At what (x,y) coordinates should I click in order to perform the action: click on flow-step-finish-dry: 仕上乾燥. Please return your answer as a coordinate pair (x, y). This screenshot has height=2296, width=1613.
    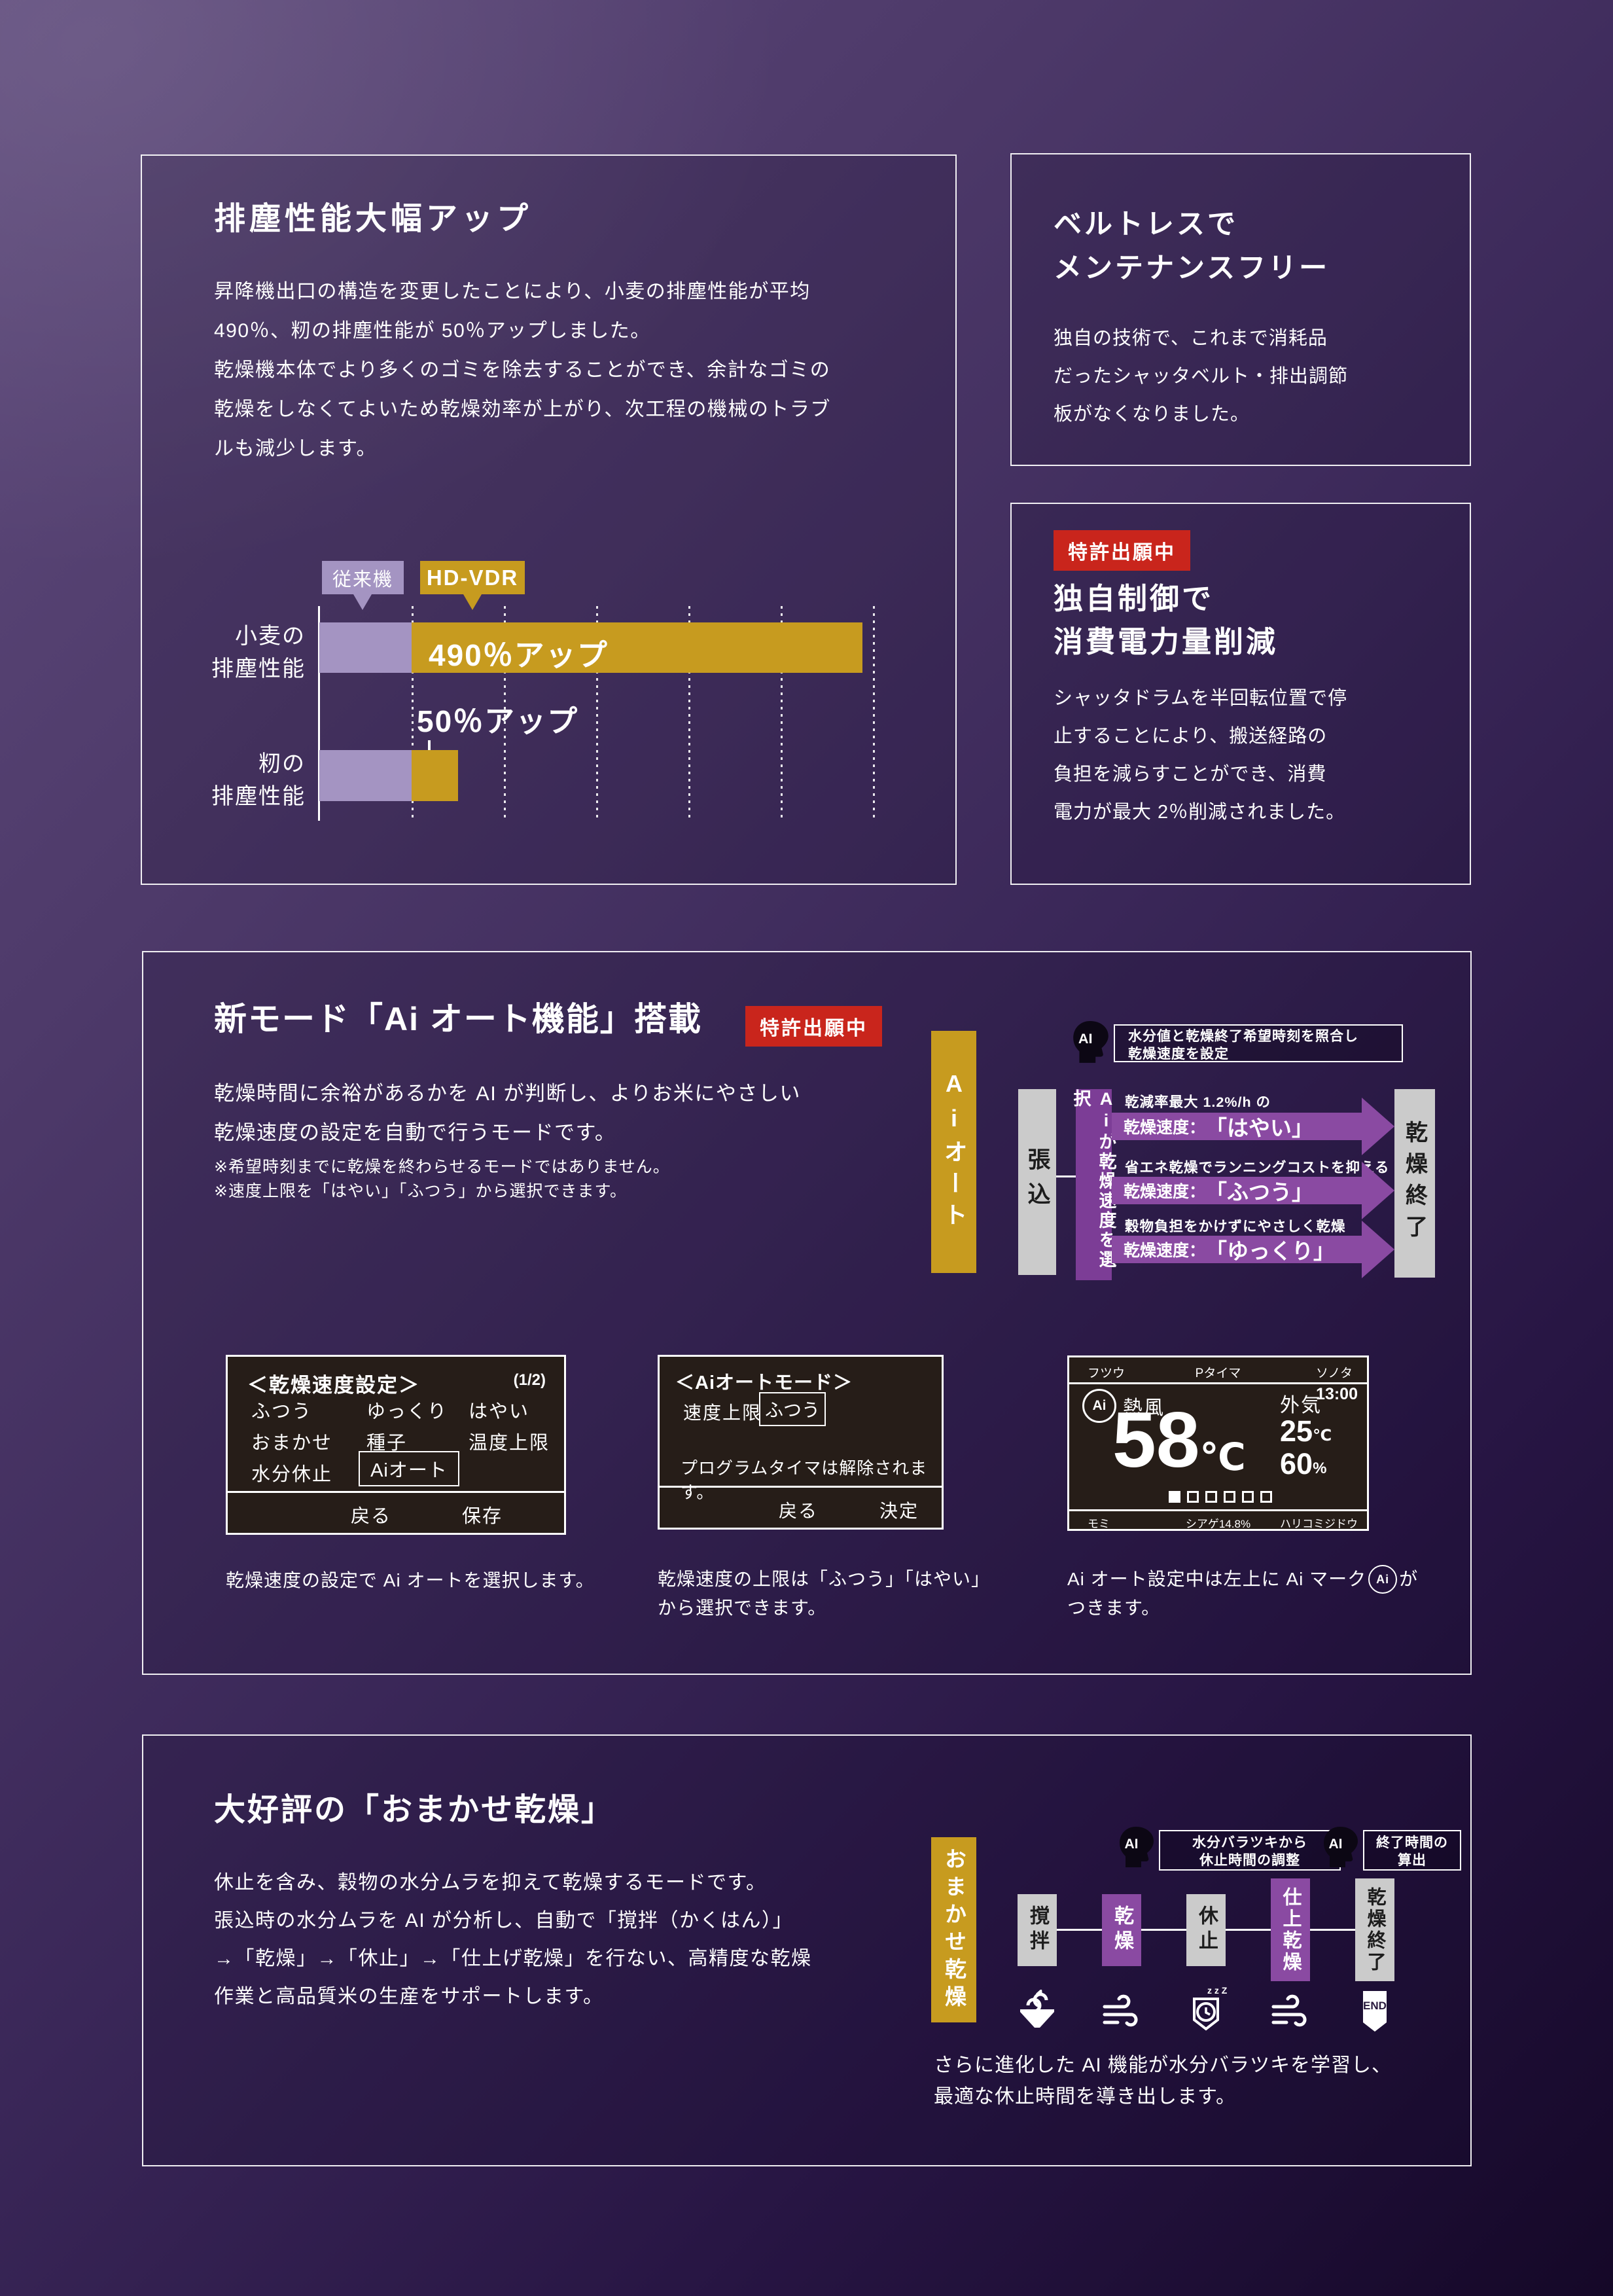
    Looking at the image, I should click on (1290, 1929).